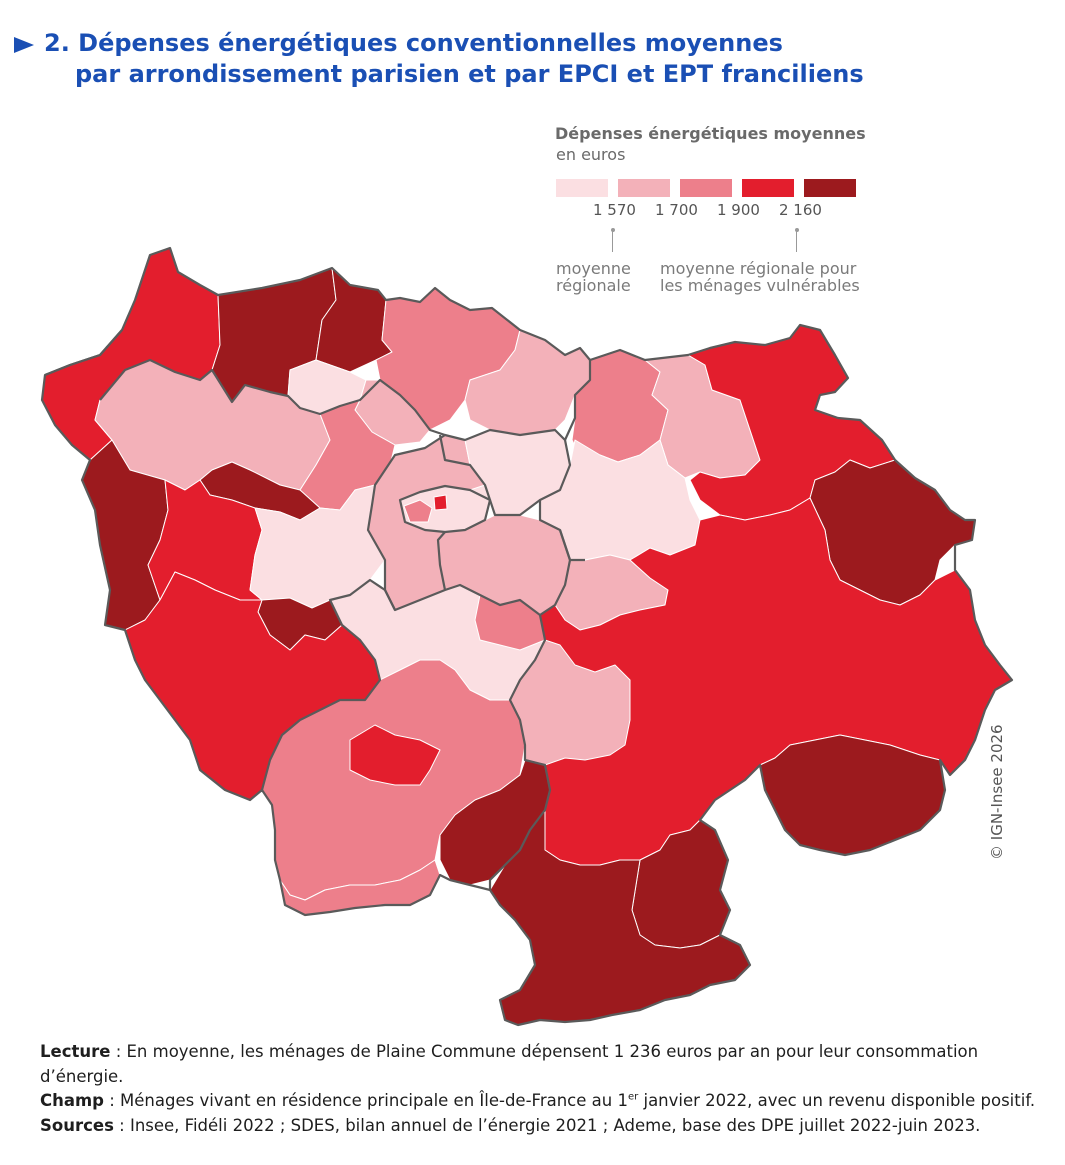 This screenshot has width=1065, height=1165. I want to click on sources-label: Sources, so click(77, 1125).